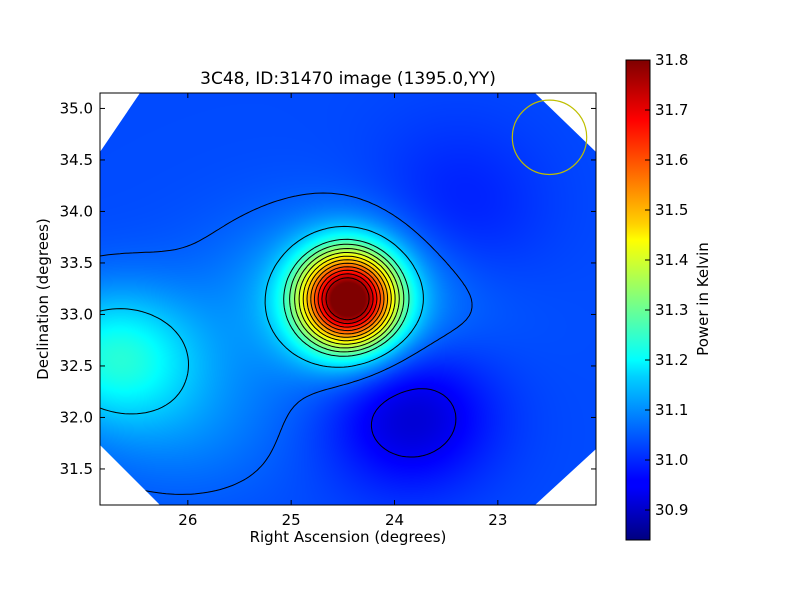  I want to click on x-tick-label-2: 24, so click(394, 520).